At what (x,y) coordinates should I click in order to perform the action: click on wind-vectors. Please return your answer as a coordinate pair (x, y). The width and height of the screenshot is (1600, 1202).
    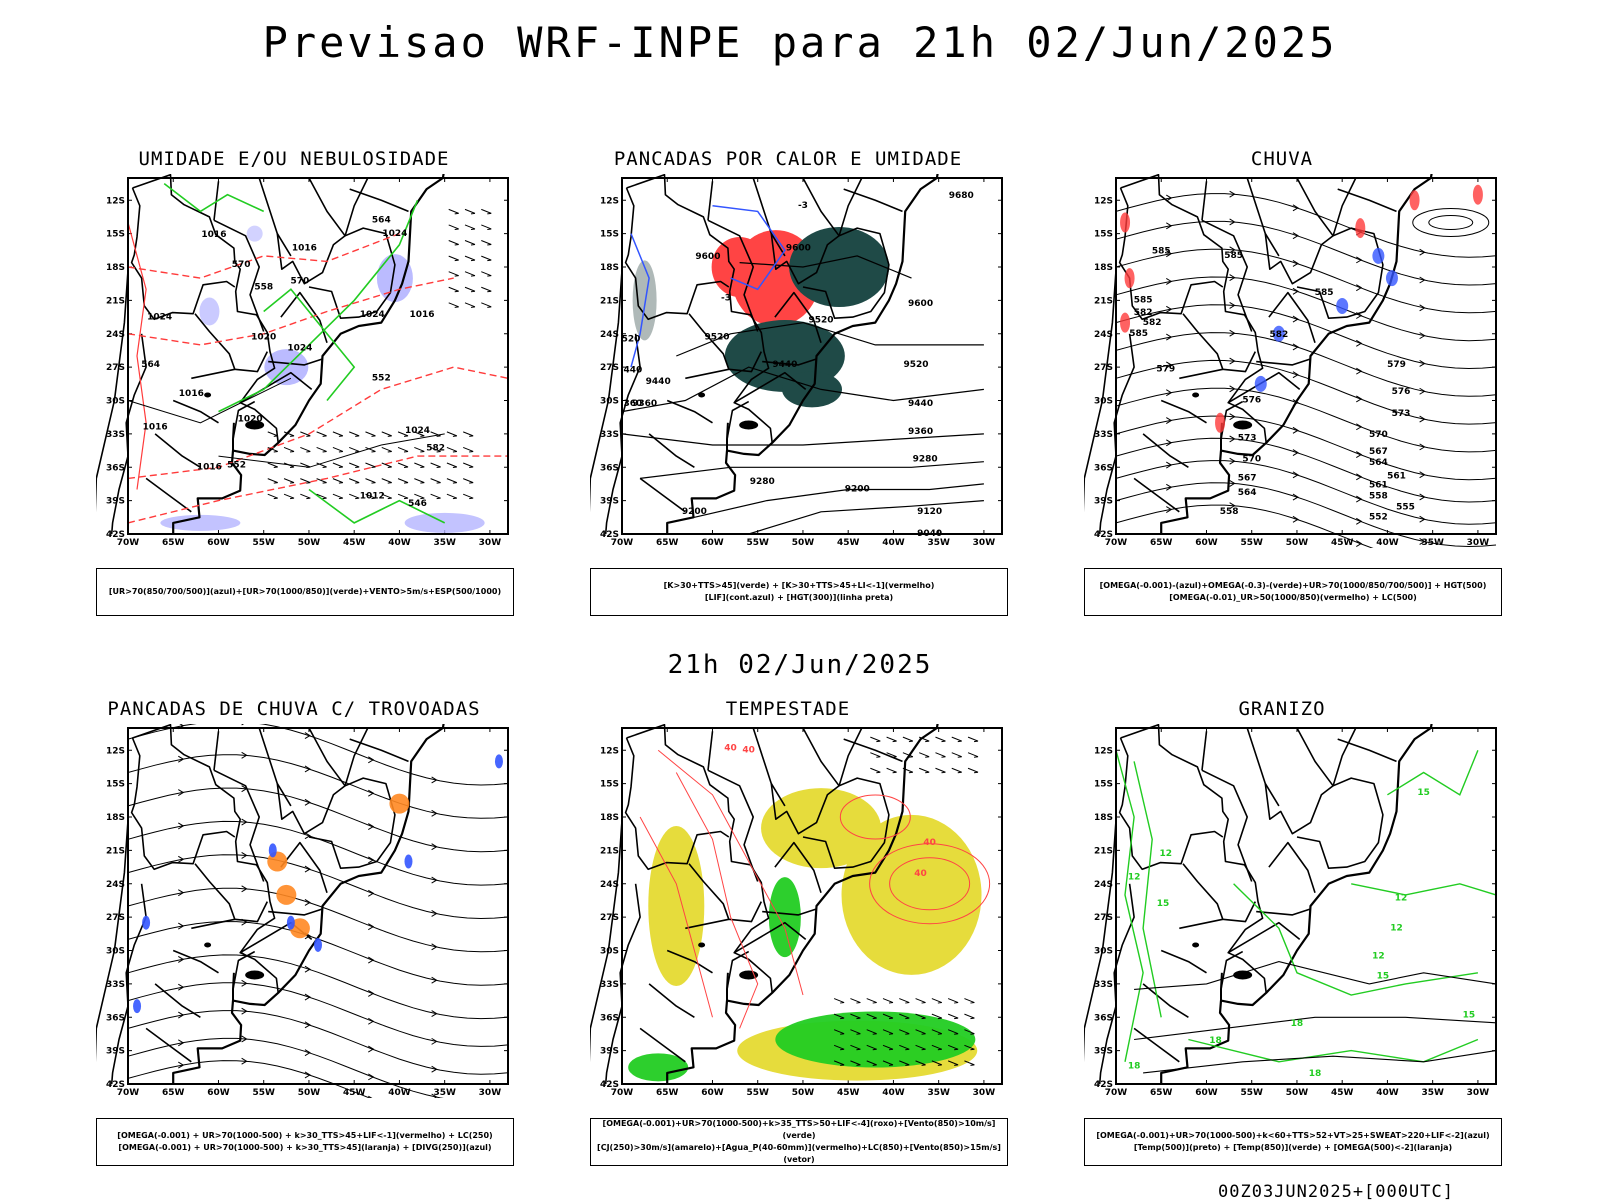
    Looking at the image, I should click on (904, 1032).